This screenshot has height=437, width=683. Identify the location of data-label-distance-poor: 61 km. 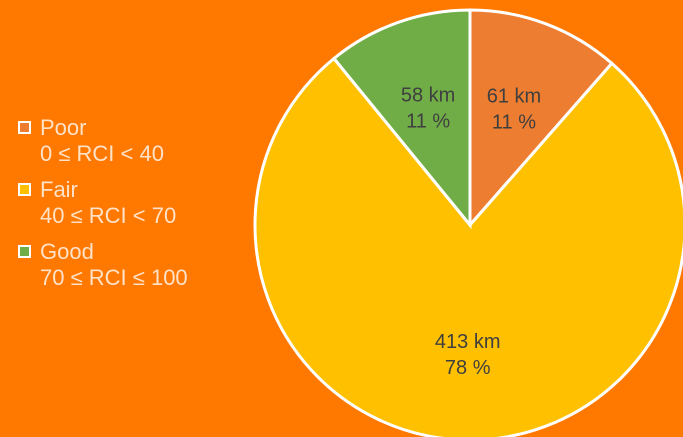
(514, 96).